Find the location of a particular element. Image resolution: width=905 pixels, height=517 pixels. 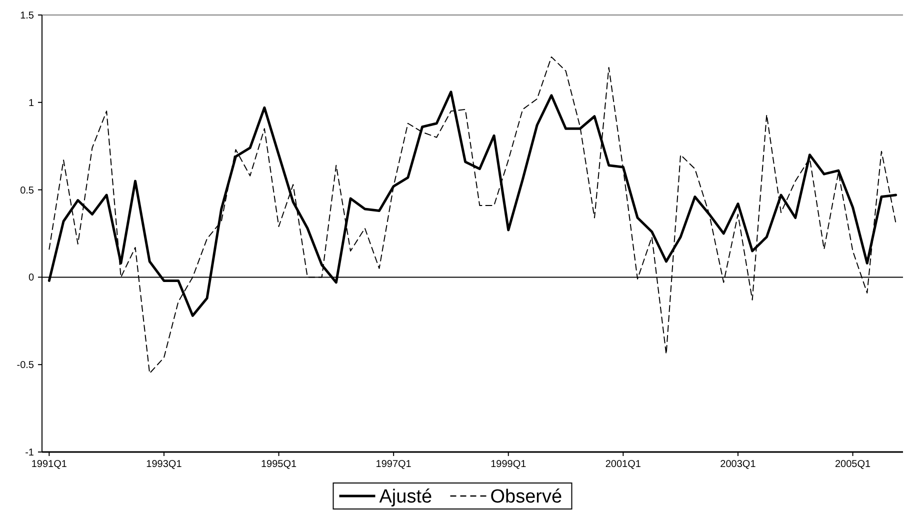

legend-label: Ajusté is located at coordinates (405, 497).